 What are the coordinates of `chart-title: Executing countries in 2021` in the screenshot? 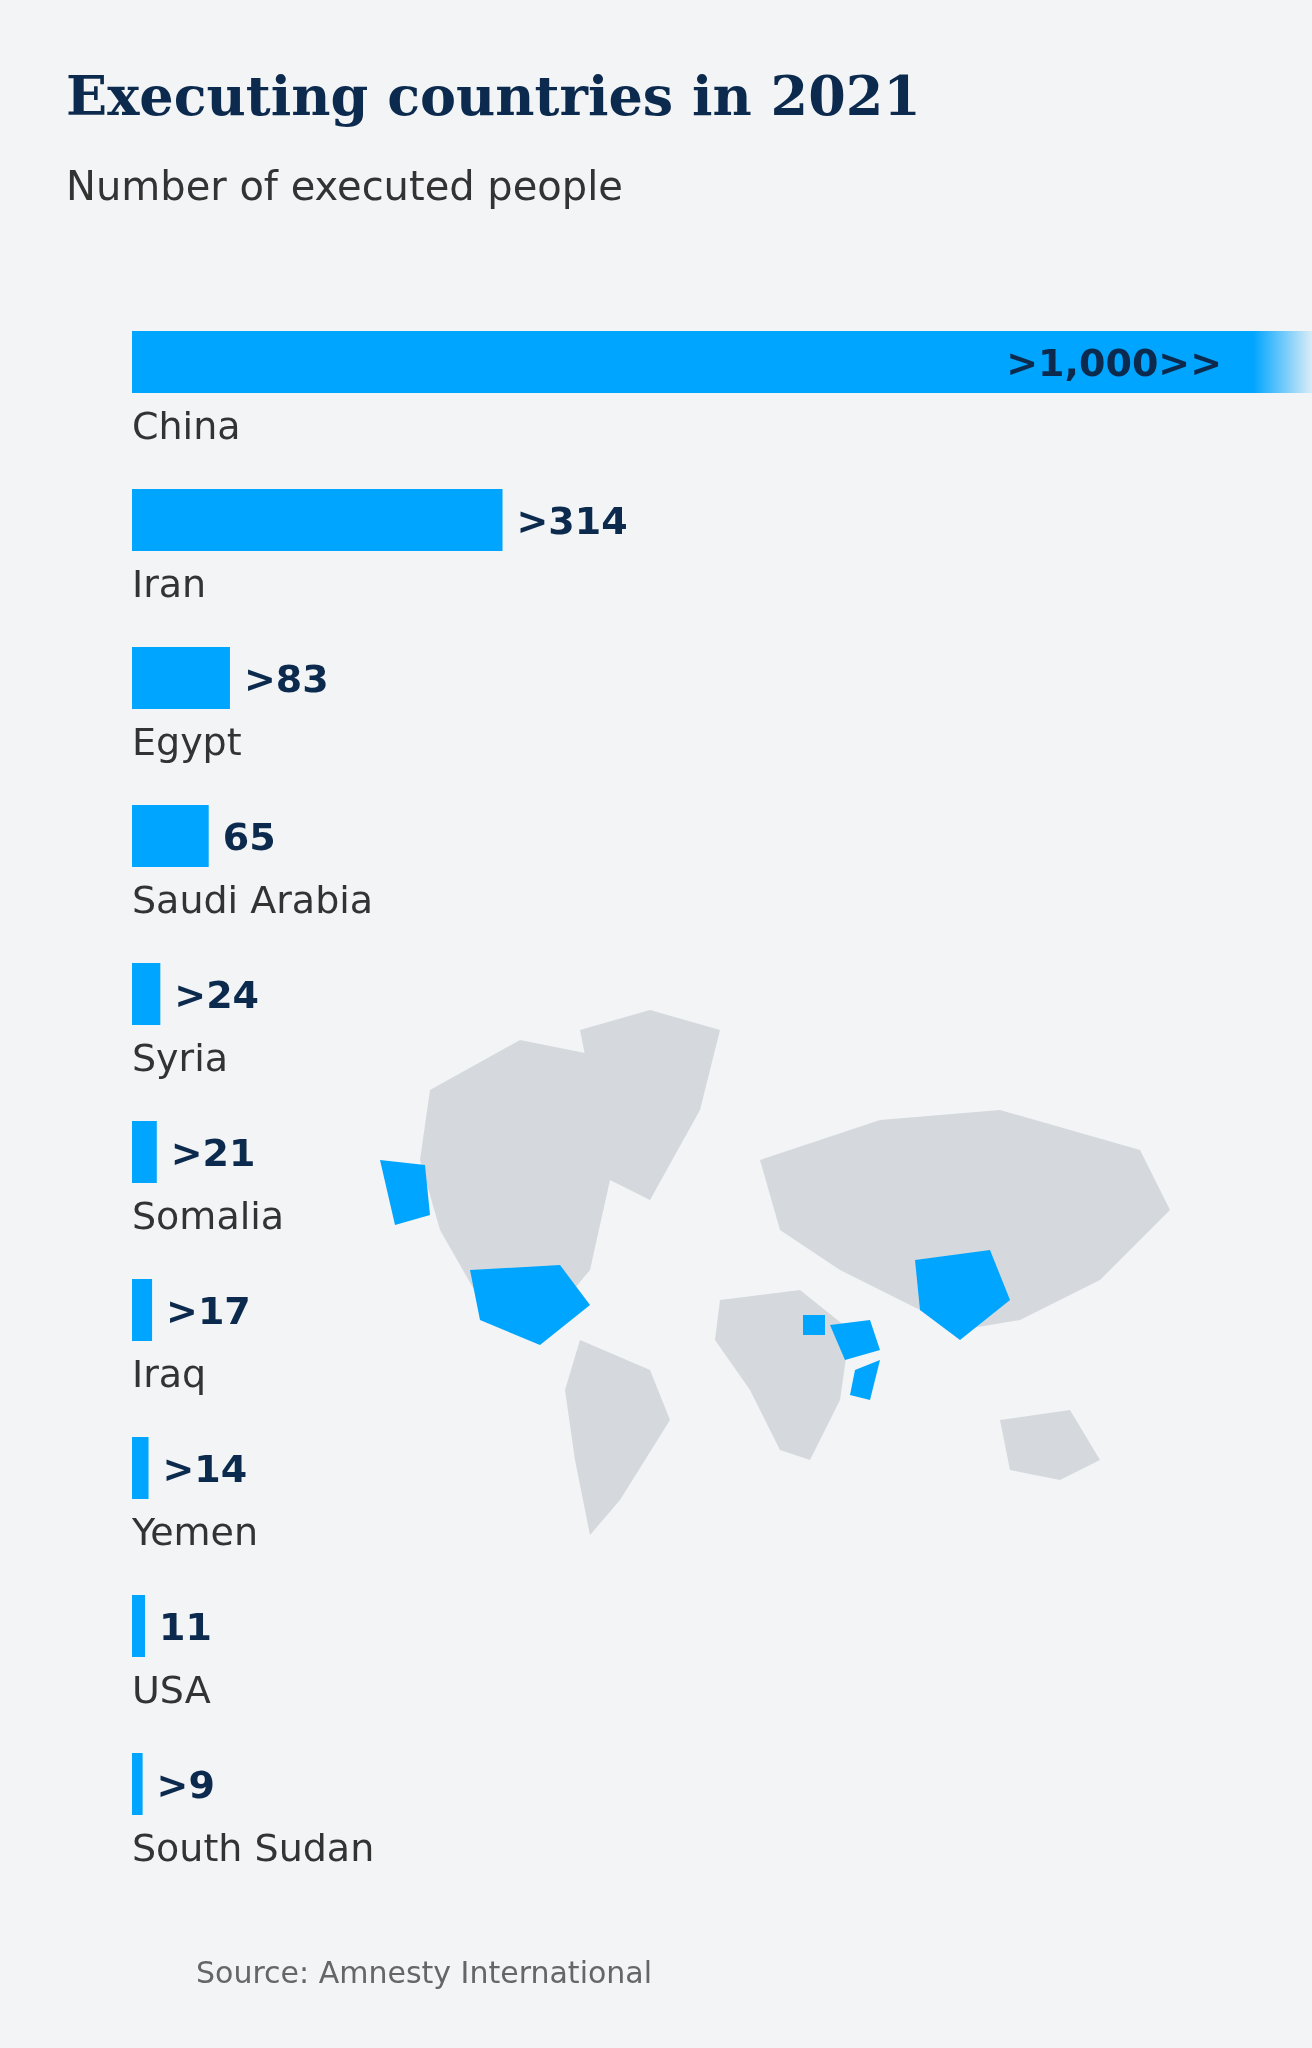 It's located at (493, 96).